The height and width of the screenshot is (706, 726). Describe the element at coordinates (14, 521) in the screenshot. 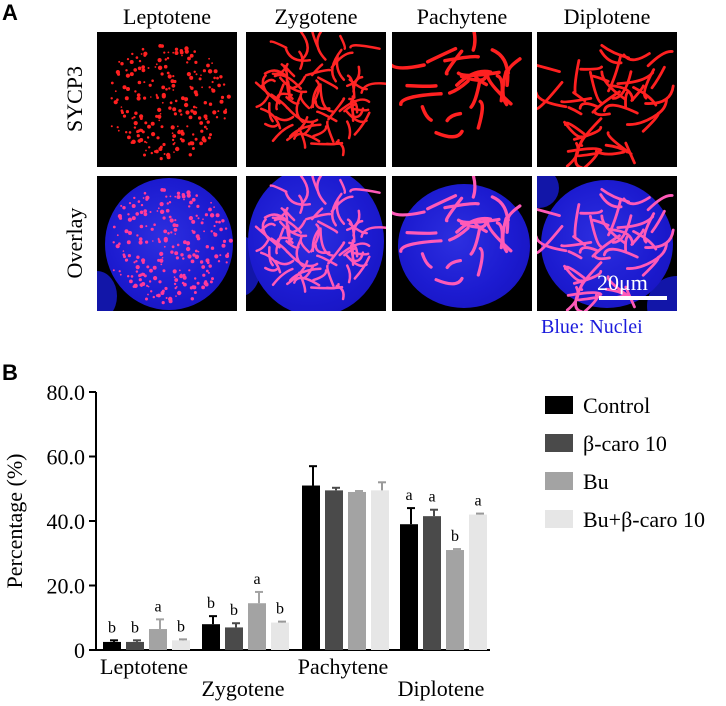

I see `y-axis-label: Percentage (%)` at that location.